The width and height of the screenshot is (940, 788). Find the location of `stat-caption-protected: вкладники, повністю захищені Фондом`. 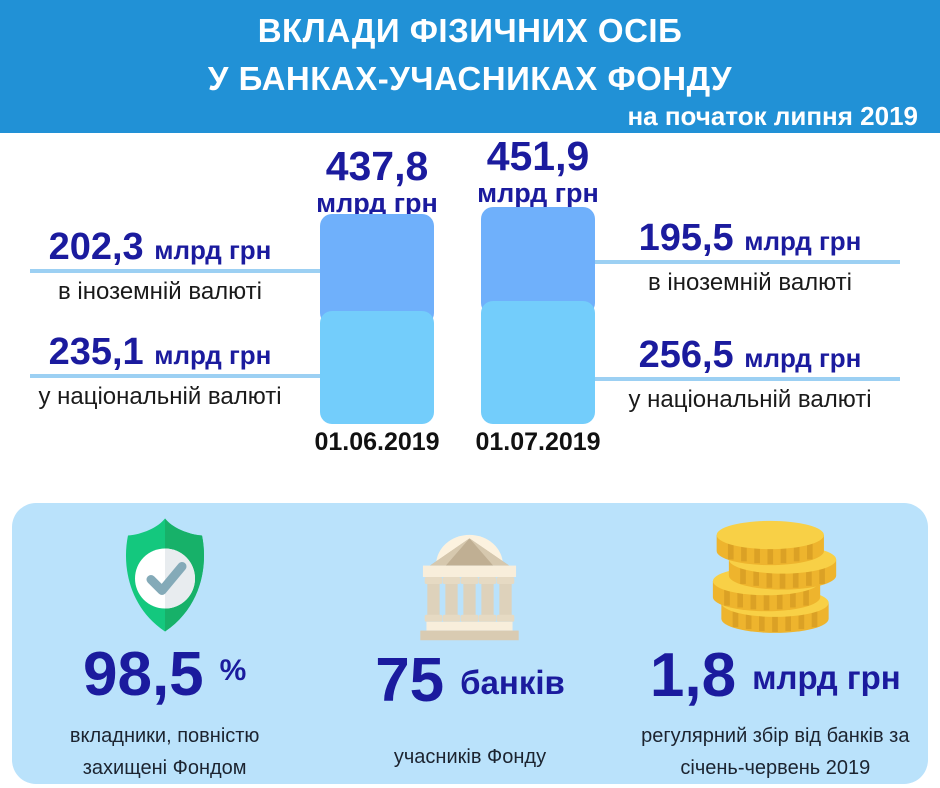

stat-caption-protected: вкладники, повністю захищені Фондом is located at coordinates (164, 752).